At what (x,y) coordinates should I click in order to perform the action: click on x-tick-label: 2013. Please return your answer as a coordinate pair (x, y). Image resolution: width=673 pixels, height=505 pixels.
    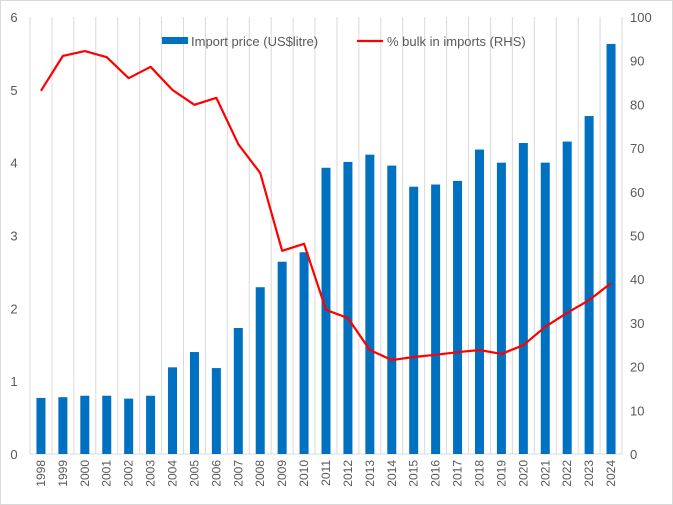
    Looking at the image, I should click on (370, 473).